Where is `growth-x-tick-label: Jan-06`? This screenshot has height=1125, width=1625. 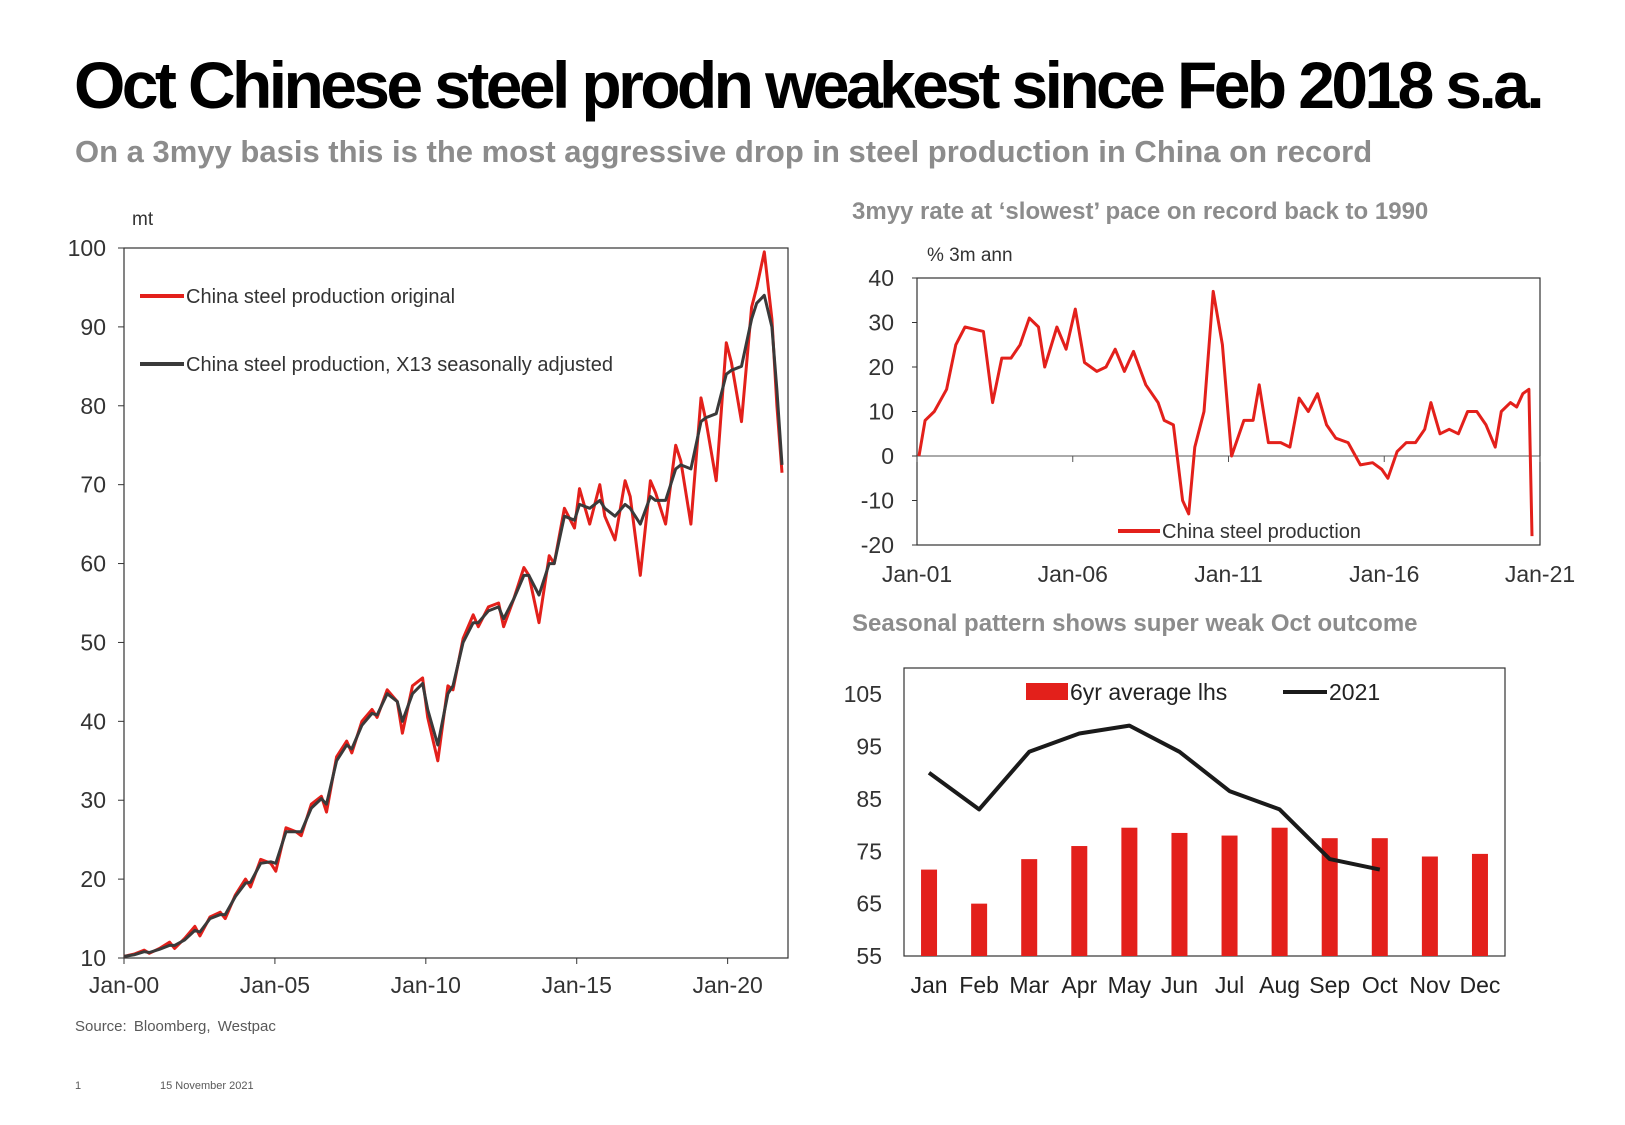 growth-x-tick-label: Jan-06 is located at coordinates (1073, 574).